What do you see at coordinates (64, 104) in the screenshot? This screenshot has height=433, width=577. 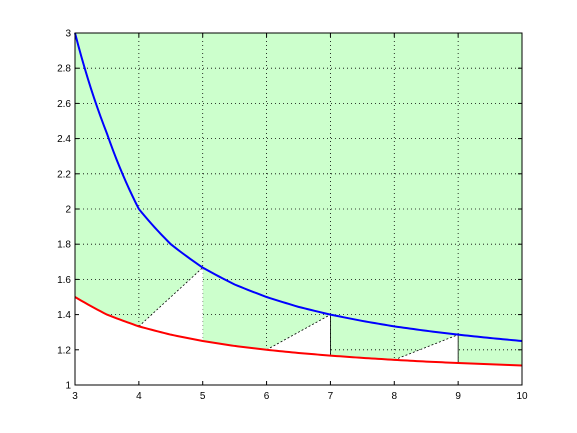 I see `y-tick-label-2.6: 2.6` at bounding box center [64, 104].